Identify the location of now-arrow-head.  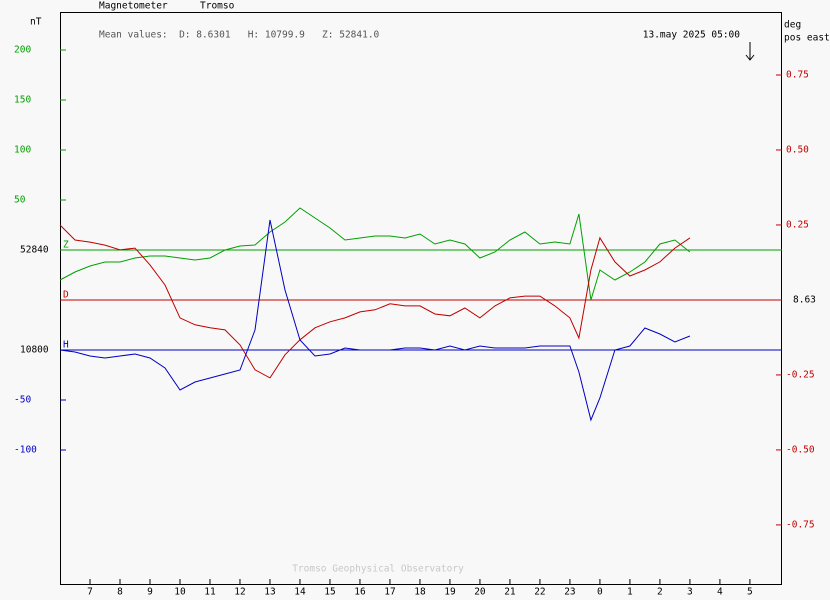
(750, 57).